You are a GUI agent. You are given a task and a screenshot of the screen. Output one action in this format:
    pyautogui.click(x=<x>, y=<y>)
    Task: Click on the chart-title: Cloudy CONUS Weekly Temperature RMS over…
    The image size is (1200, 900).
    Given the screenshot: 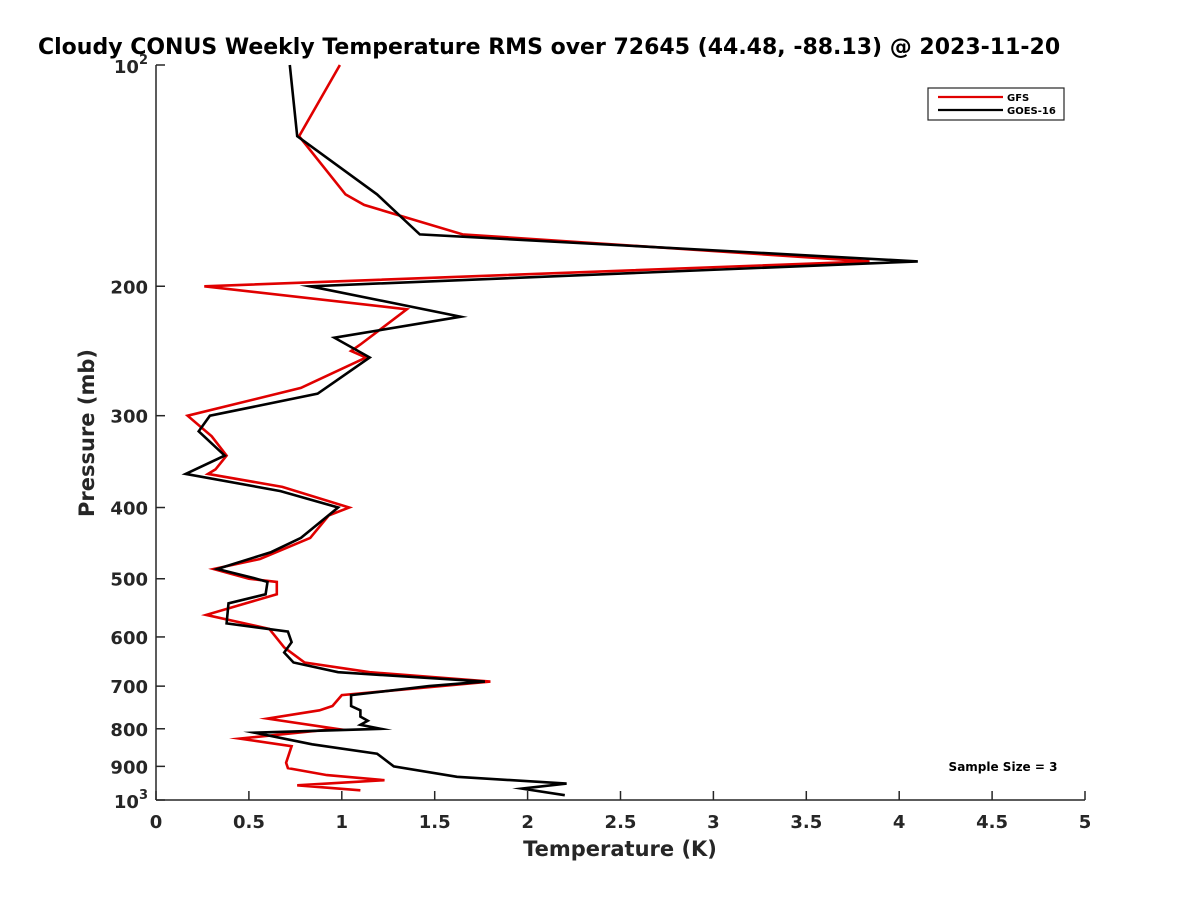 What is the action you would take?
    pyautogui.click(x=549, y=47)
    